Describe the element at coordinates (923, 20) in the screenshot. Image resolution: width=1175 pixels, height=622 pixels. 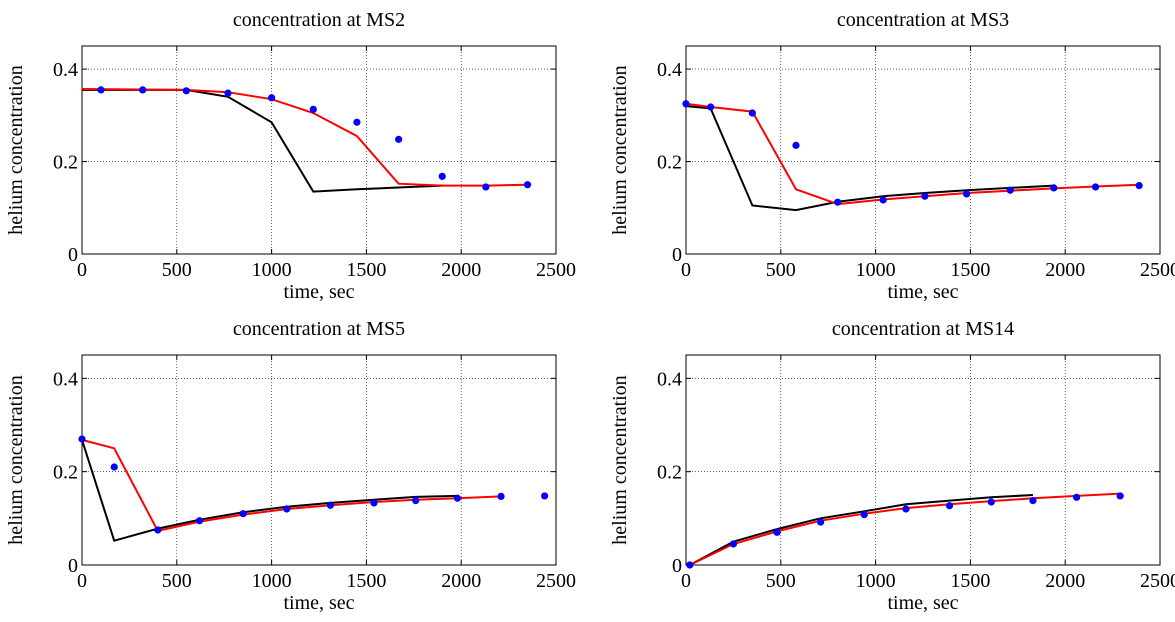
I see `chart-title: concentration at MS3` at that location.